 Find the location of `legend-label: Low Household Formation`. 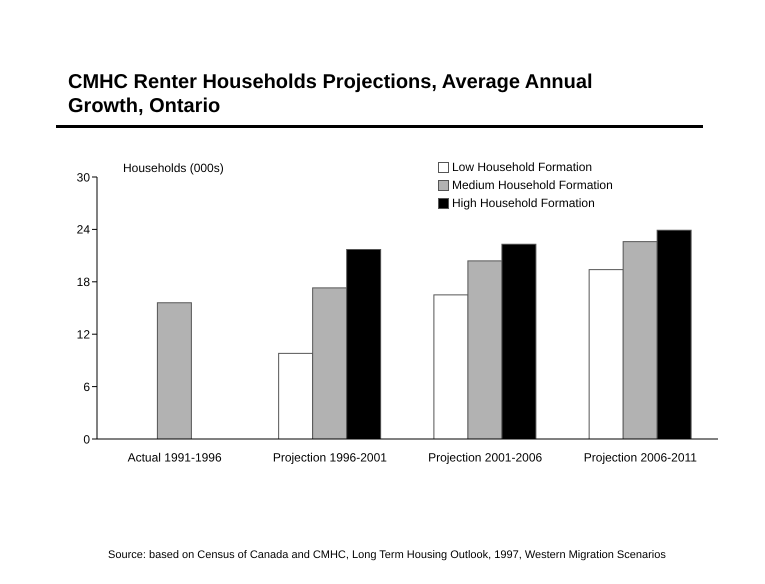

legend-label: Low Household Formation is located at coordinates (522, 167).